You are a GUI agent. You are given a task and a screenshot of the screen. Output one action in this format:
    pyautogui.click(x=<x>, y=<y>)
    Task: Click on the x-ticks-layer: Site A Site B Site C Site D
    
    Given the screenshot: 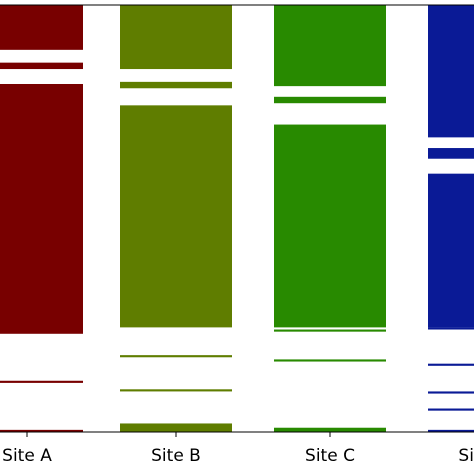 What is the action you would take?
    pyautogui.click(x=238, y=449)
    